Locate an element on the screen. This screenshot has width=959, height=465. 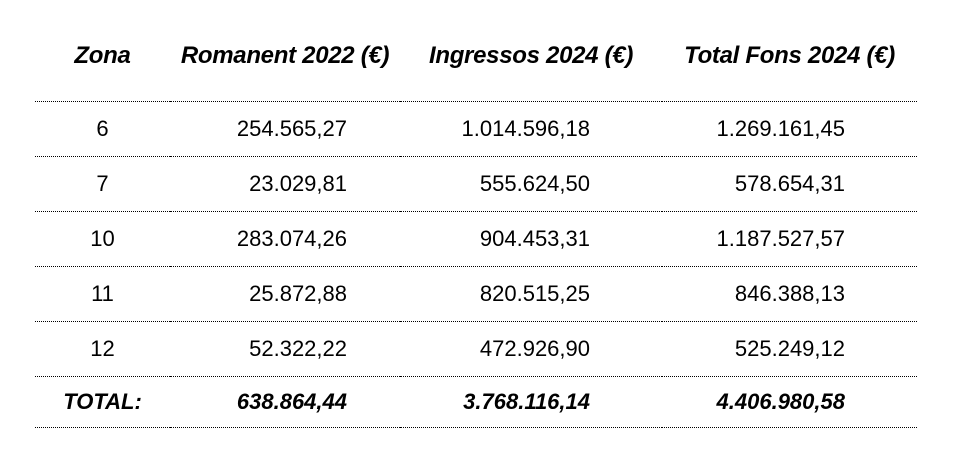
cell-zona: 10 is located at coordinates (102, 239).